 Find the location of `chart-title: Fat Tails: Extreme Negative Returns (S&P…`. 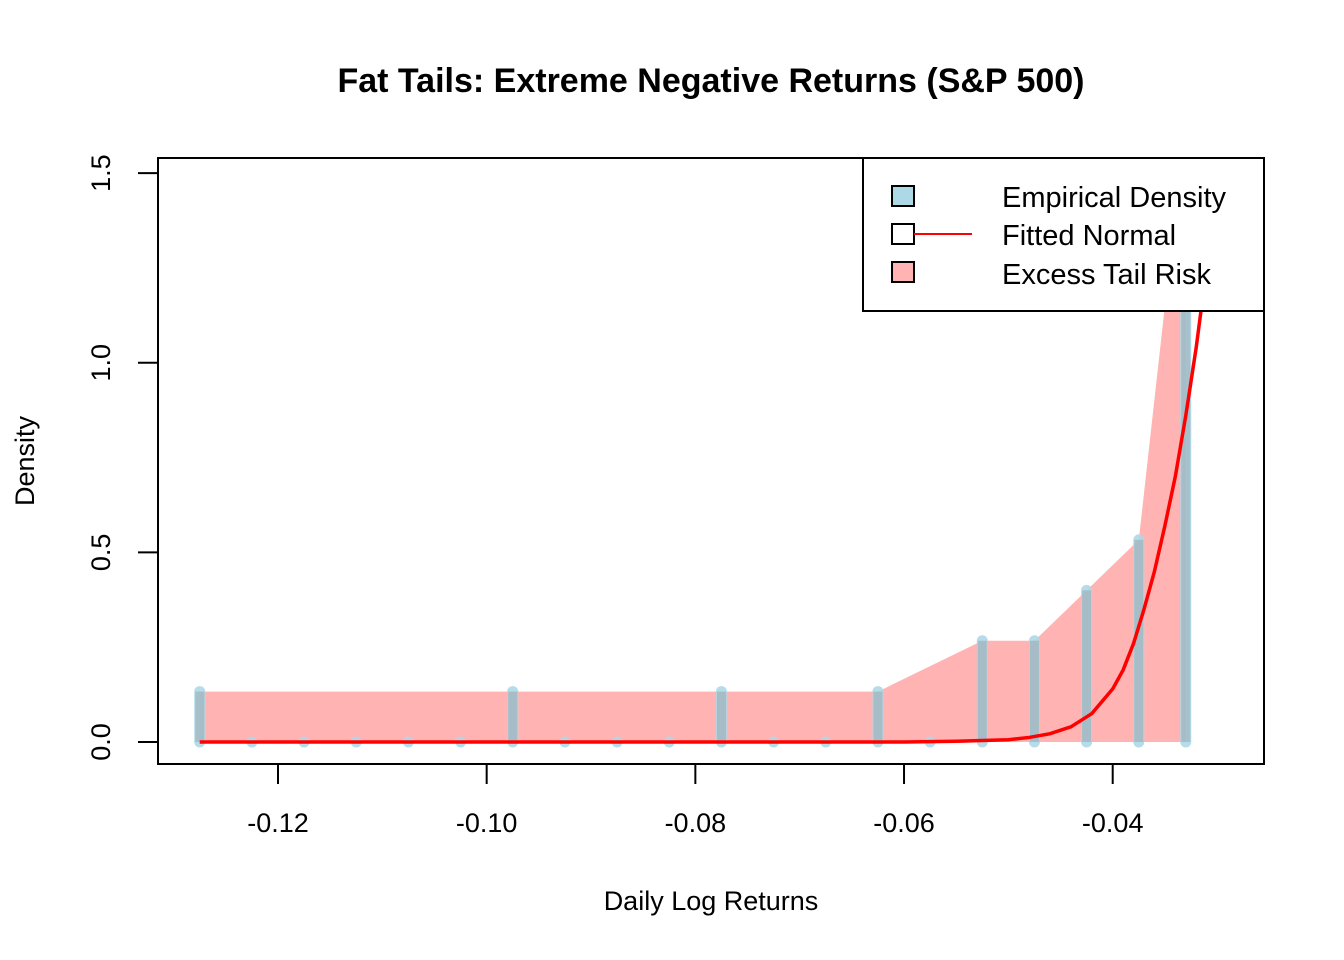

chart-title: Fat Tails: Extreme Negative Returns (S&P… is located at coordinates (710, 81).